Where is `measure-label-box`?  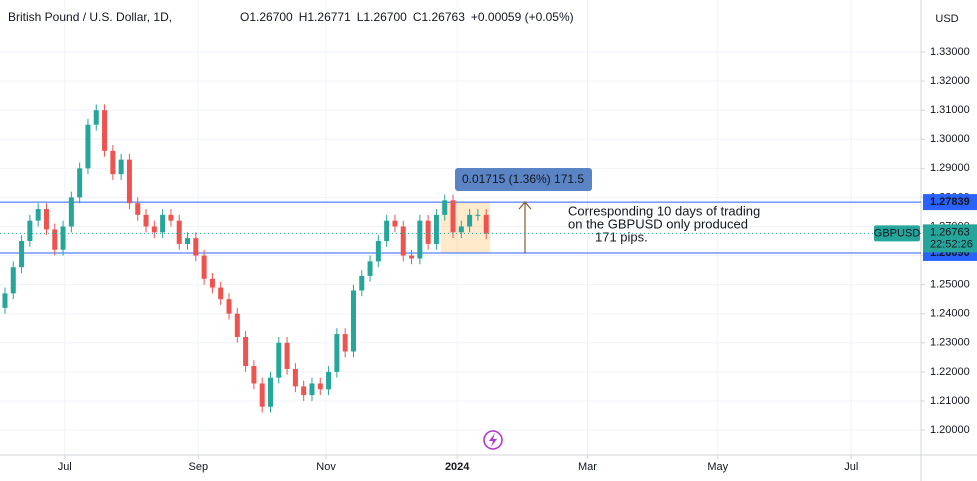
measure-label-box is located at coordinates (523, 179).